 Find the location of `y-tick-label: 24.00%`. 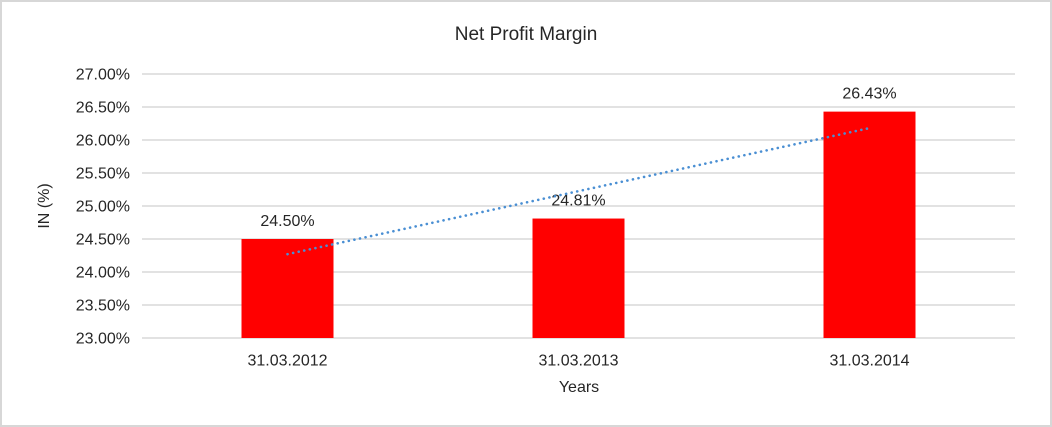

y-tick-label: 24.00% is located at coordinates (103, 273).